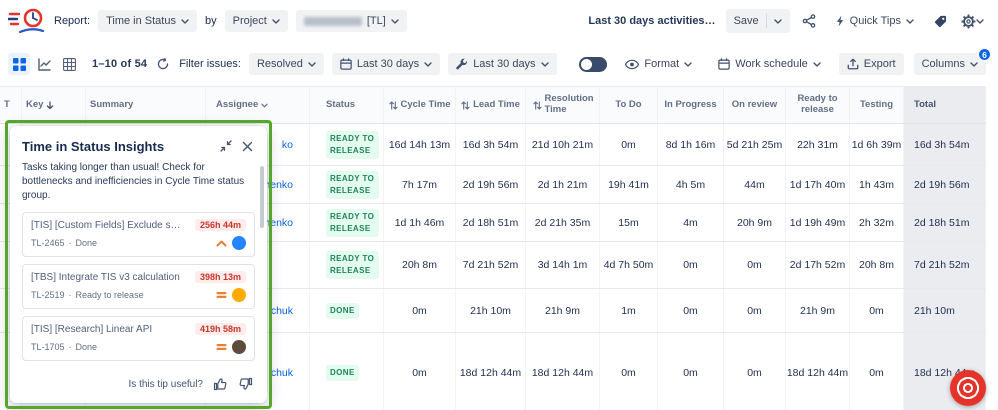 Image resolution: width=998 pixels, height=410 pixels. Describe the element at coordinates (262, 197) in the screenshot. I see `popup-scrollbar` at that location.